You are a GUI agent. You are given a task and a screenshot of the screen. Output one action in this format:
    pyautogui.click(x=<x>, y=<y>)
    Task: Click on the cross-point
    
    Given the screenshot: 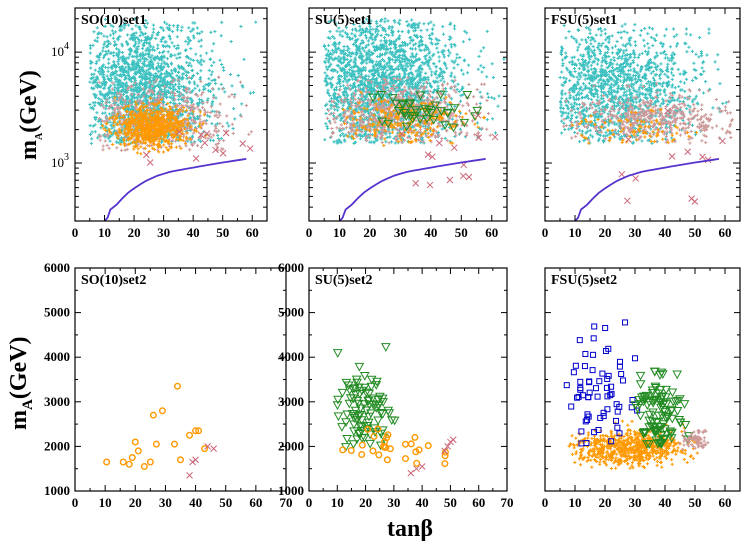 What is the action you would take?
    pyautogui.click(x=250, y=148)
    